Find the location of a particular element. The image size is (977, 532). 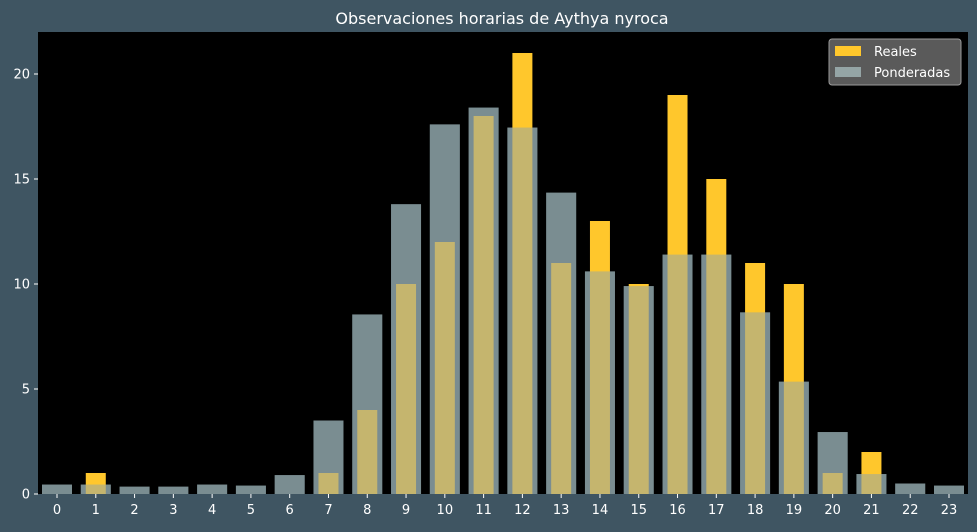

x-tick-label-21: 21 is located at coordinates (871, 510).